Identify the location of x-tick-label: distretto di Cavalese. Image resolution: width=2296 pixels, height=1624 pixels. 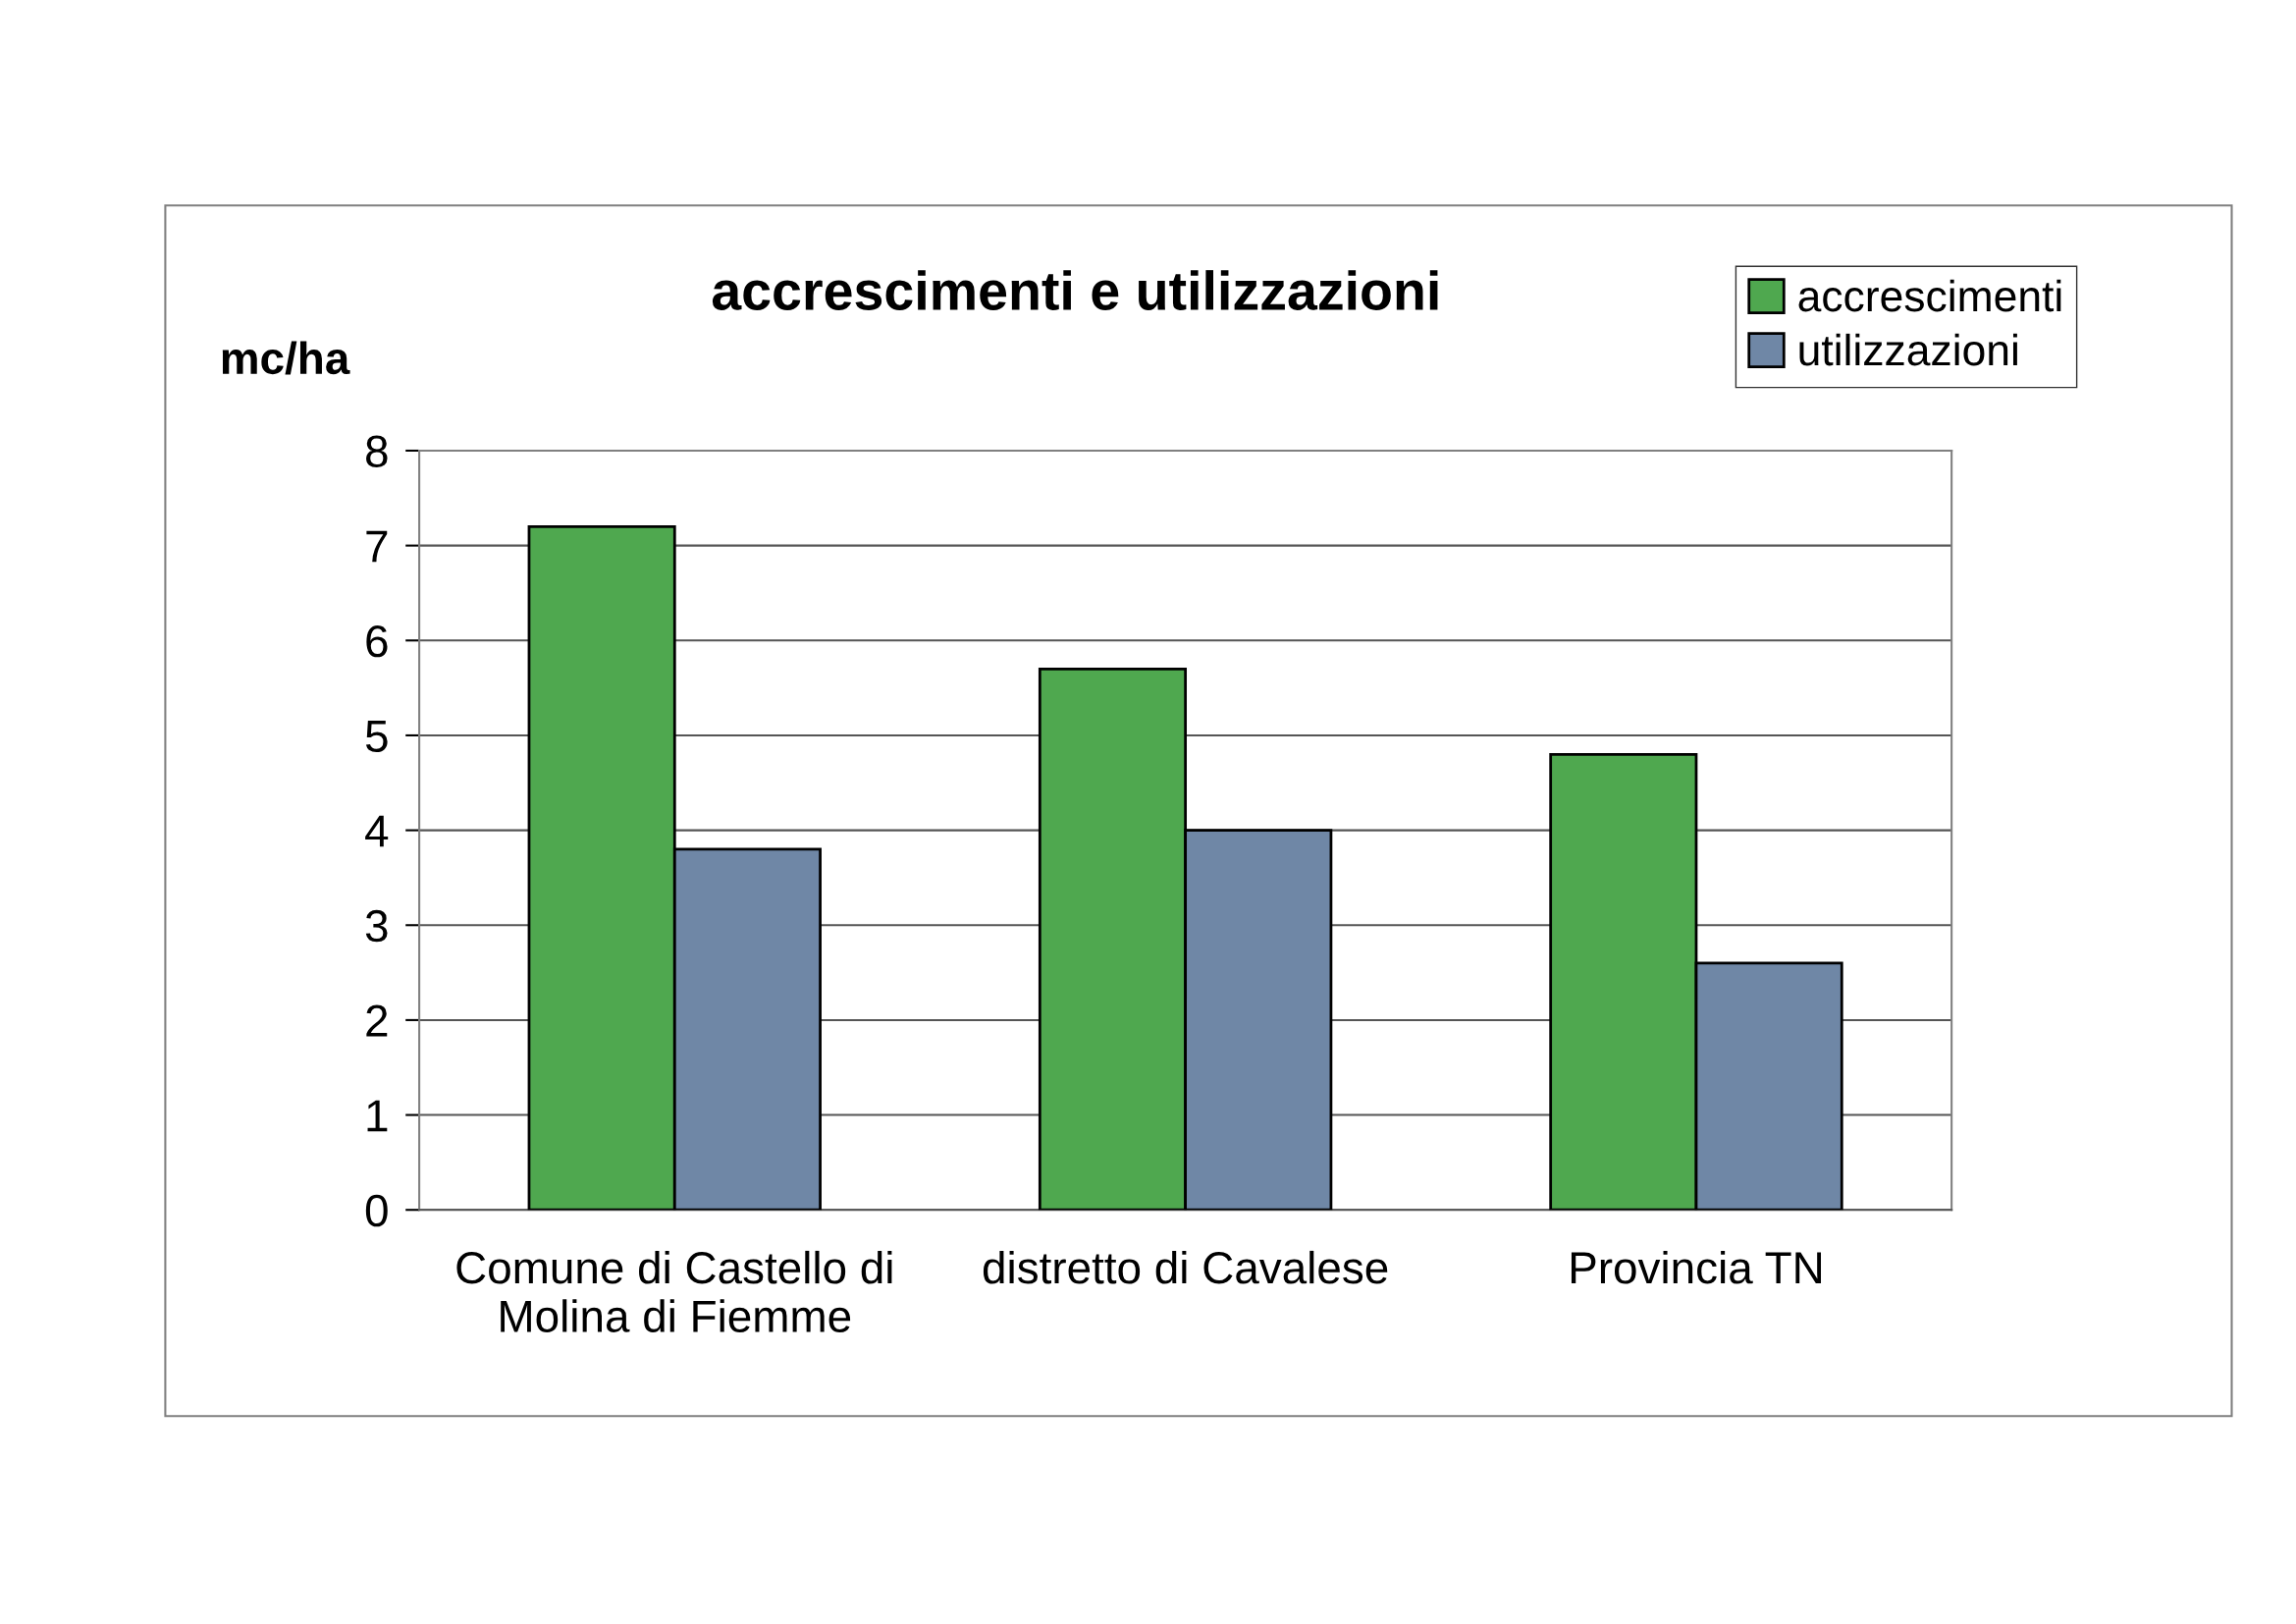
(1185, 1267).